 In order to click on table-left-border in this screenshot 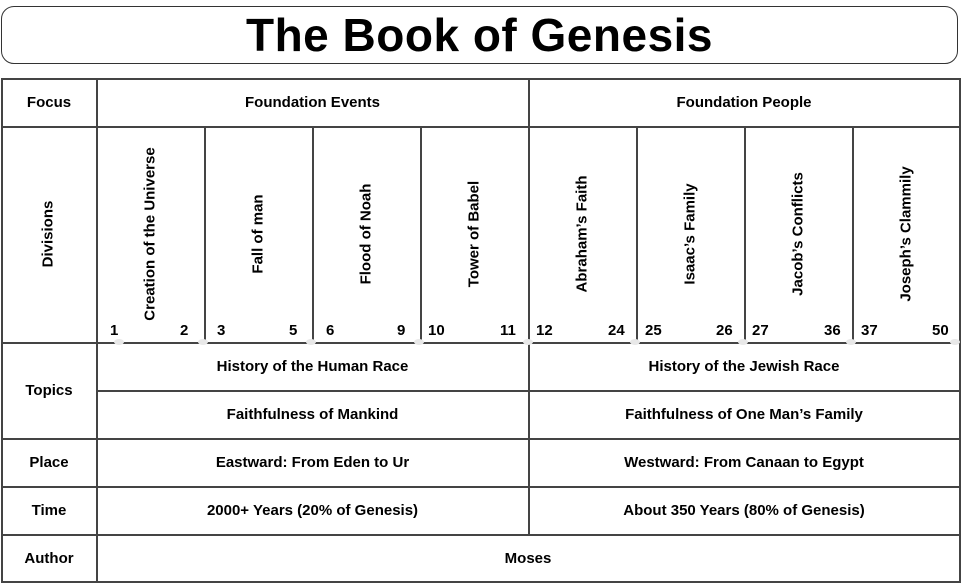, I will do `click(2, 330)`.